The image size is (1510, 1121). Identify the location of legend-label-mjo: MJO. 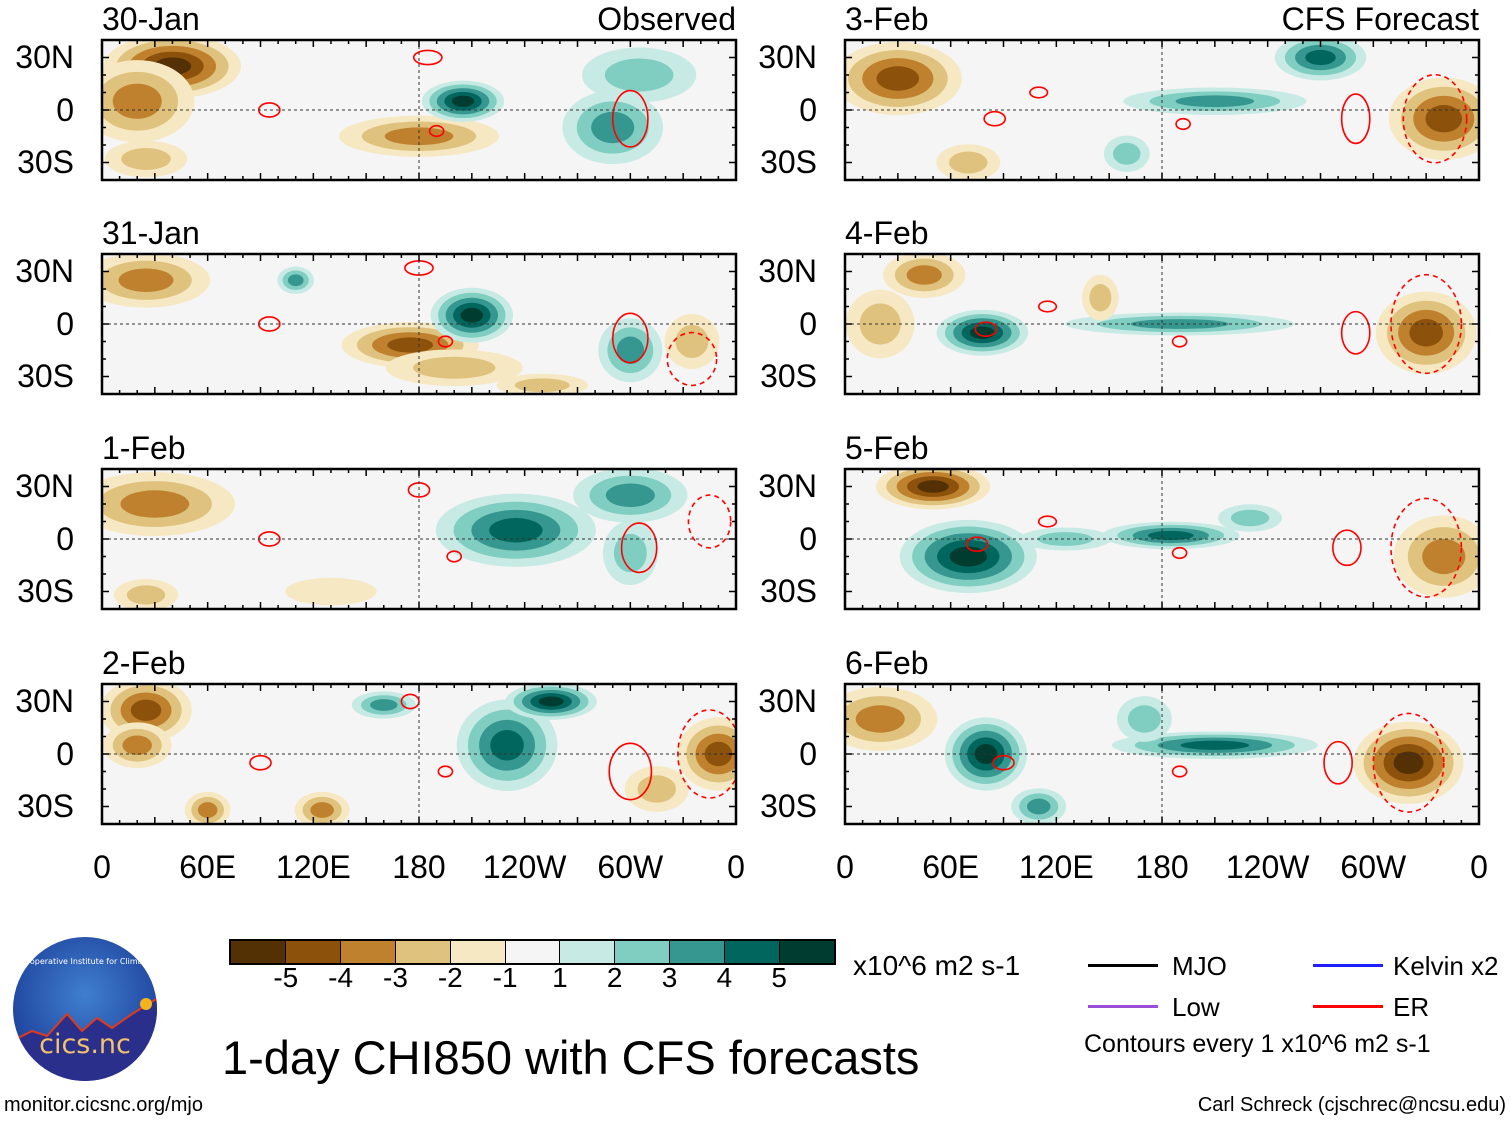
(1199, 966).